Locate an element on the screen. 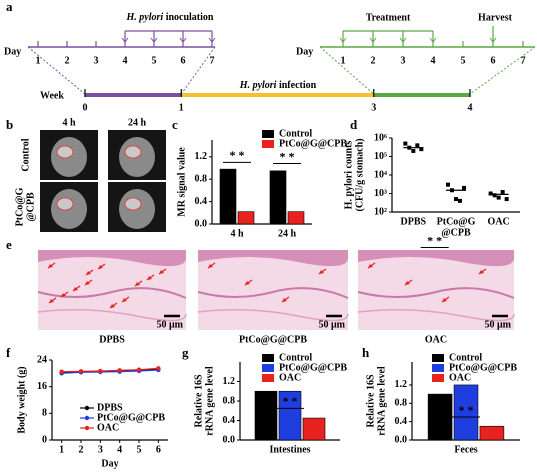  x-tick-label: 1 is located at coordinates (61, 449).